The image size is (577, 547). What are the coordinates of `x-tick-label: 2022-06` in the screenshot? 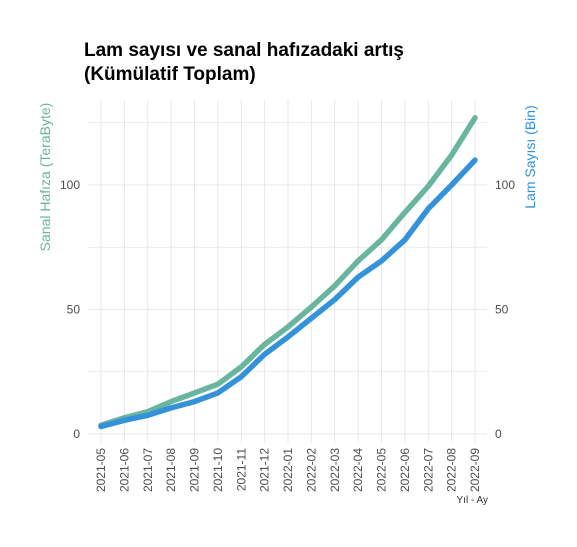 It's located at (405, 470).